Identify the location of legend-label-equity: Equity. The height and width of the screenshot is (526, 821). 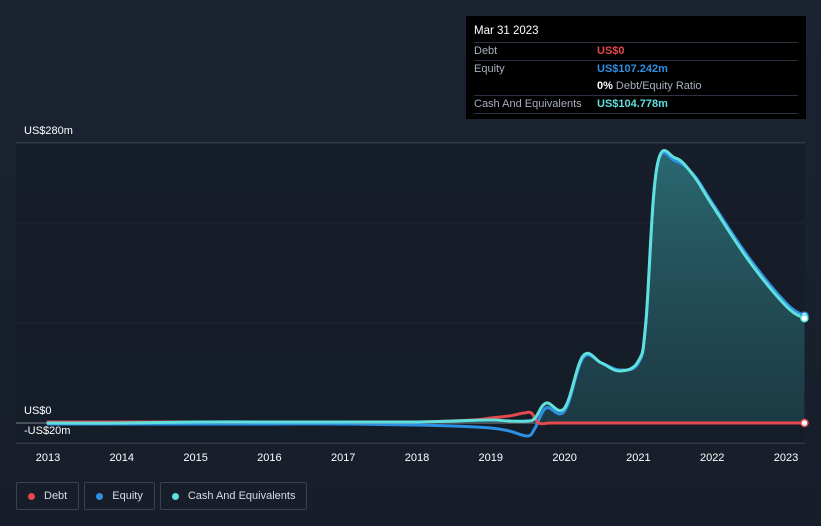
(127, 496).